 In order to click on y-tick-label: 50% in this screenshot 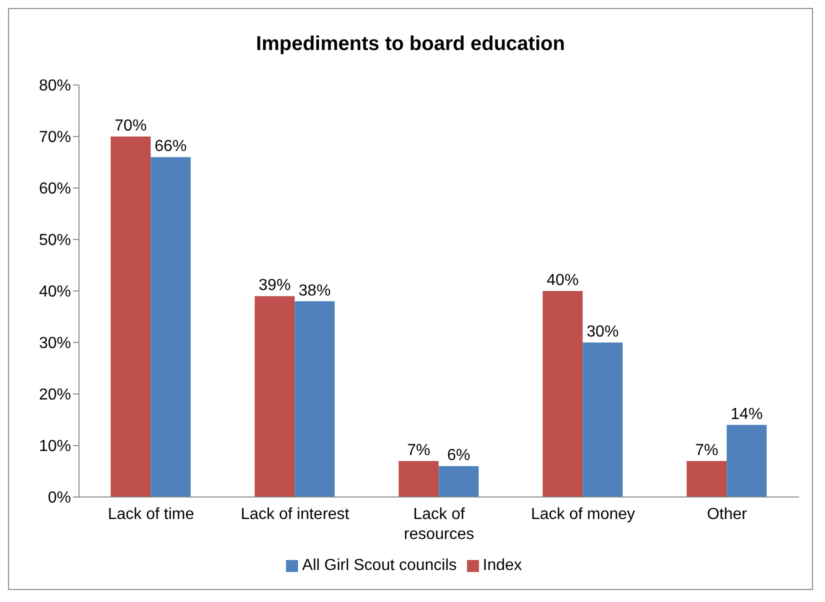, I will do `click(54, 241)`.